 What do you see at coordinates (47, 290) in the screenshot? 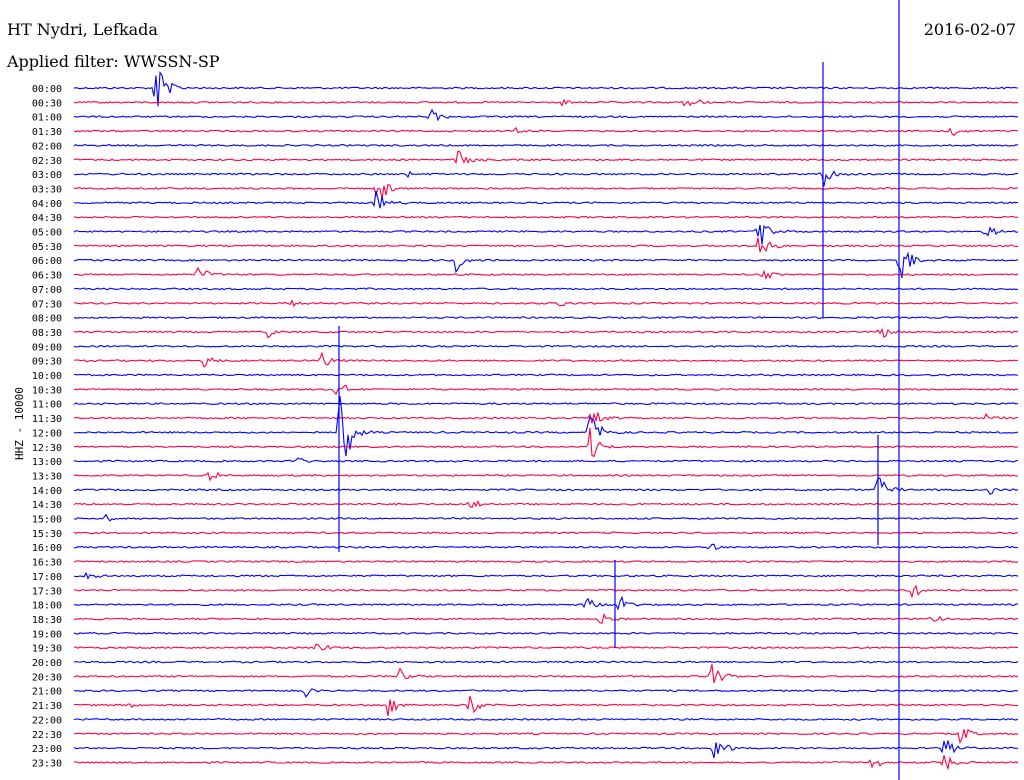
I see `row-time-label: 07:00` at bounding box center [47, 290].